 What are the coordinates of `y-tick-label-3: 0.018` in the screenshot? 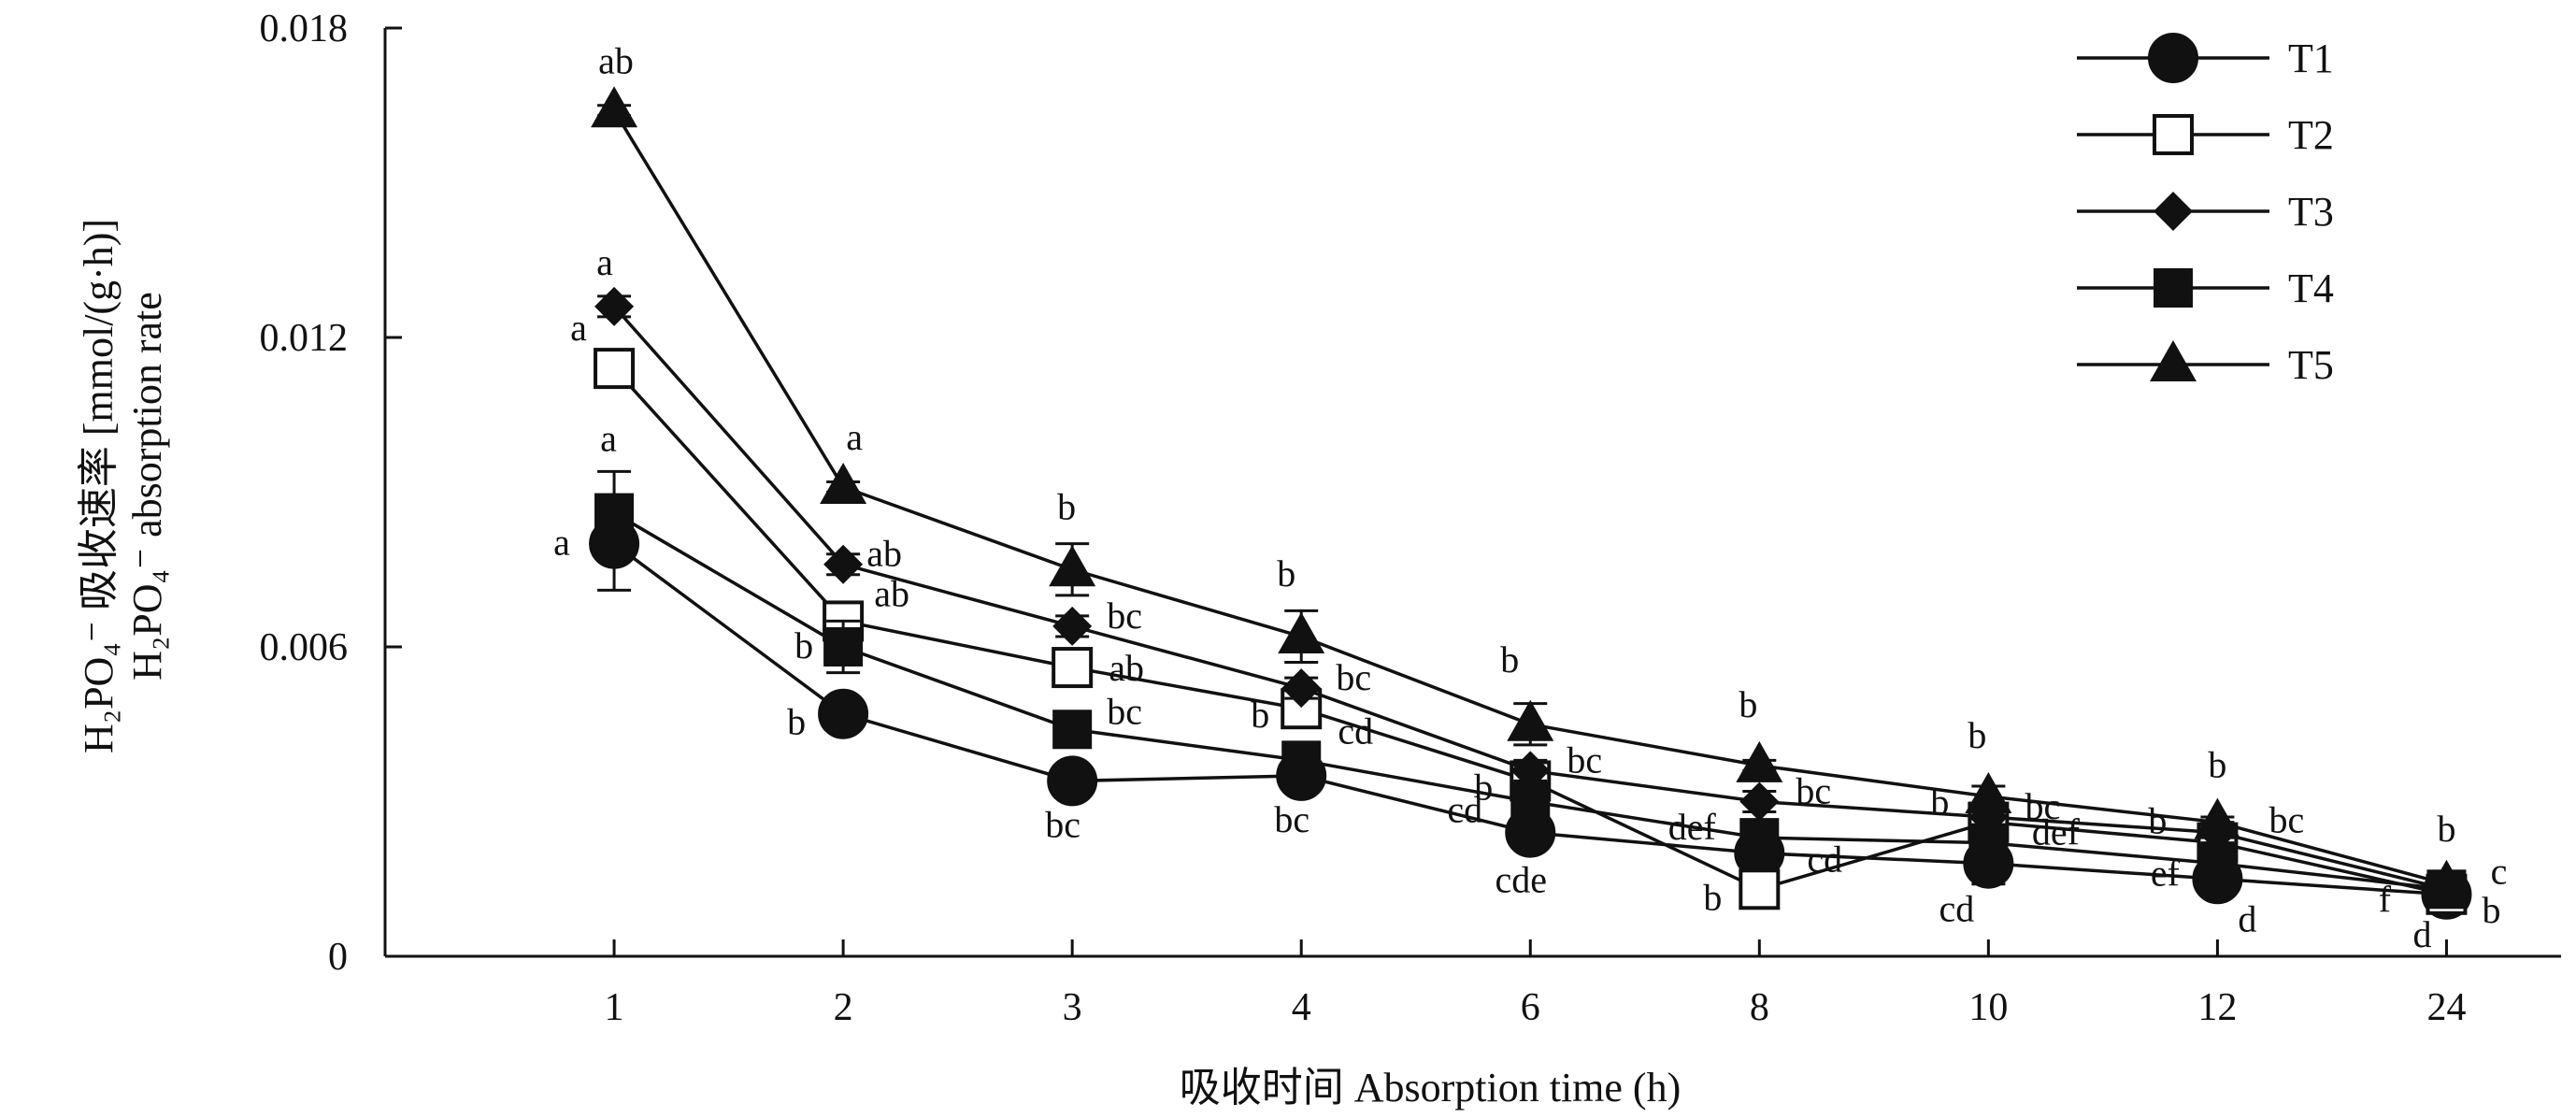 It's located at (304, 28).